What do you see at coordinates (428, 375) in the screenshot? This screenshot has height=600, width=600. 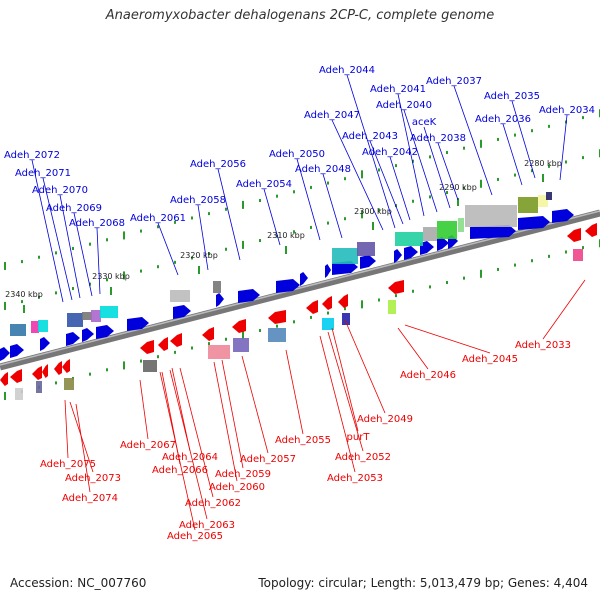 I see `gene-label-reverse: Adeh_2046` at bounding box center [428, 375].